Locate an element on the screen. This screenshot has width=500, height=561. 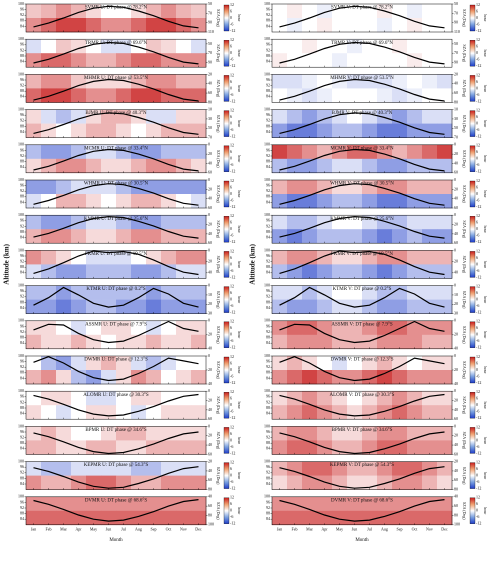
colorbar-tick-label: -12 is located at coordinates (478, 452).